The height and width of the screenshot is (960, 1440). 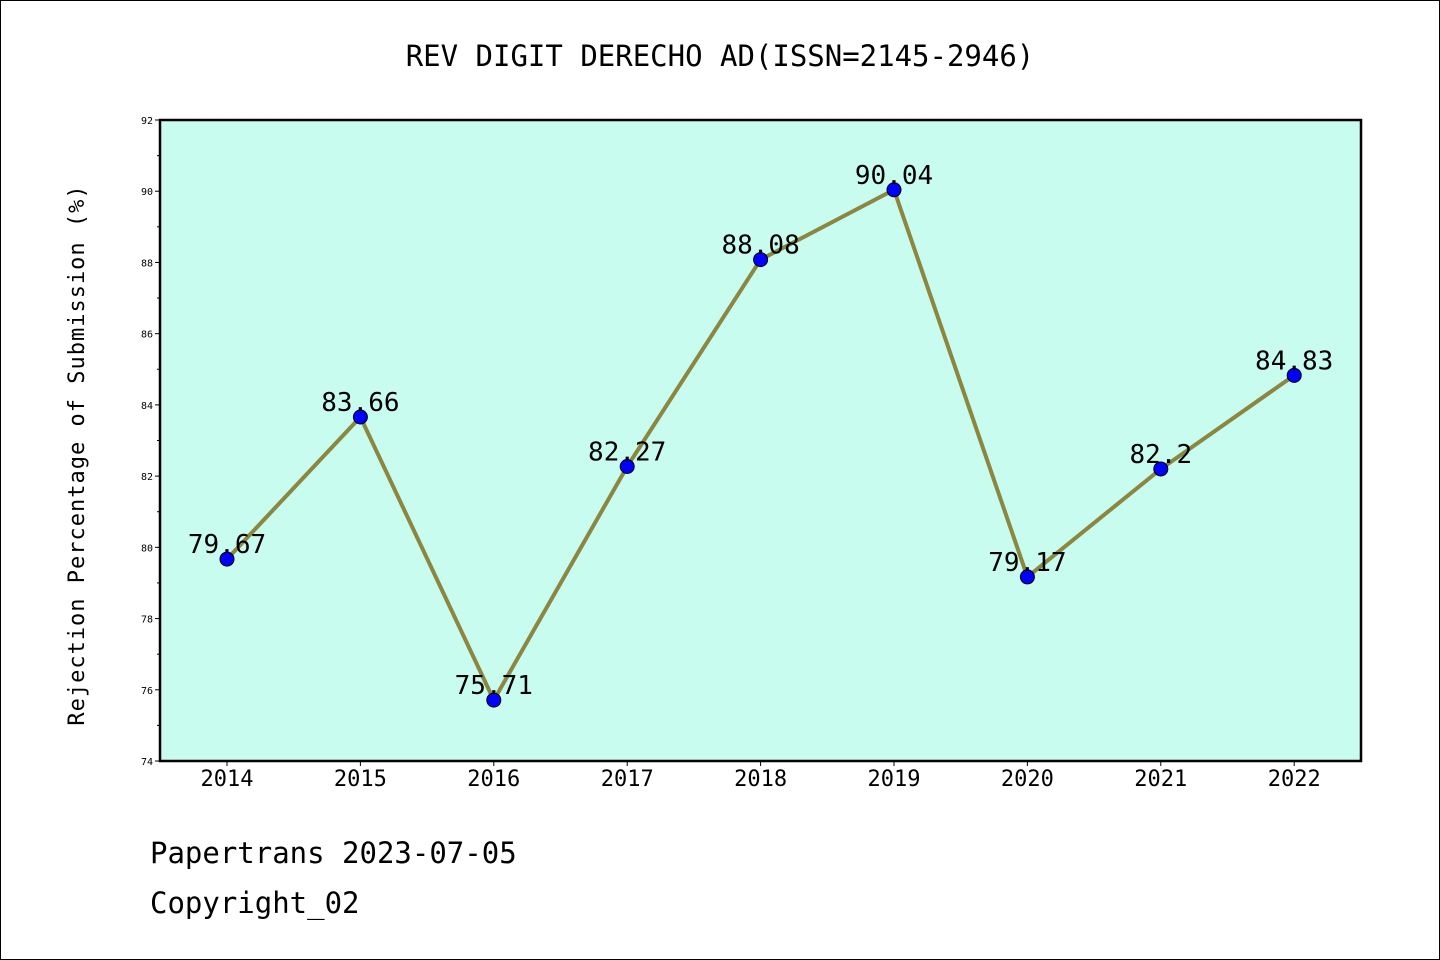 What do you see at coordinates (894, 176) in the screenshot?
I see `data-label: 90.04` at bounding box center [894, 176].